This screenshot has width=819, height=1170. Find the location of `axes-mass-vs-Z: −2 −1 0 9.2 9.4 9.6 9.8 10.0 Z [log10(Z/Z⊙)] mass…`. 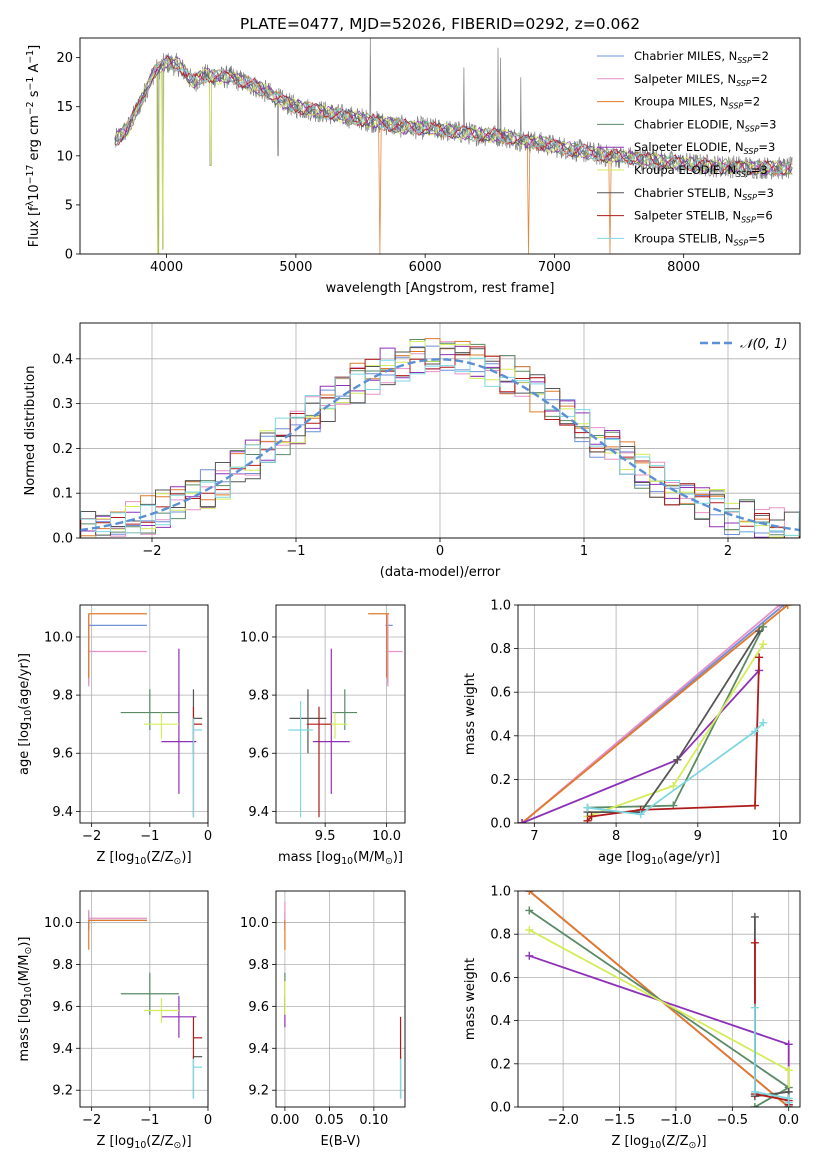

axes-mass-vs-Z: −2 −1 0 9.2 9.4 9.6 9.8 10.0 Z [log10(Z/Z⊙)] mass… is located at coordinates (114, 1020).